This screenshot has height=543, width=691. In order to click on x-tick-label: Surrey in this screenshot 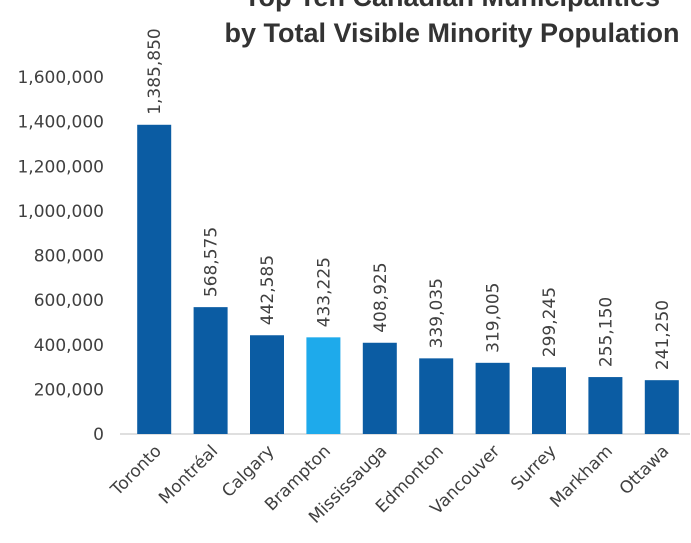, I will do `click(533, 467)`.